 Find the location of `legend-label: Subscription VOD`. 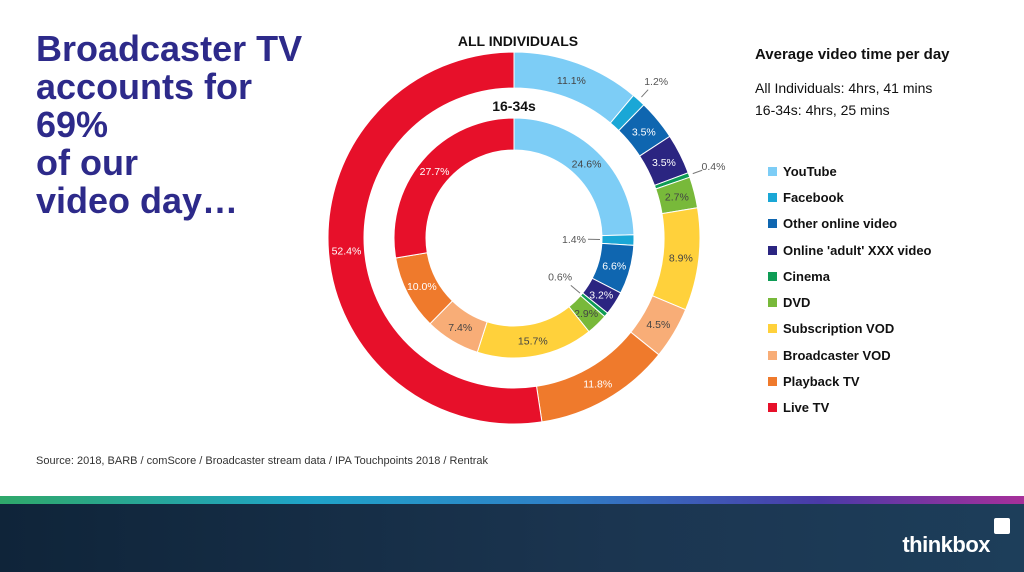

legend-label: Subscription VOD is located at coordinates (839, 329).